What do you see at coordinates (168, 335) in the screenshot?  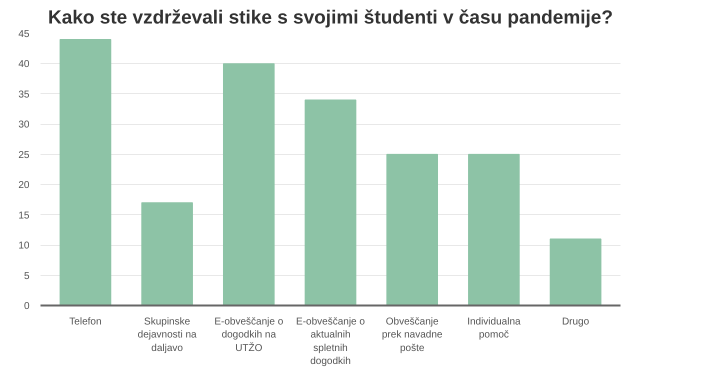 I see `x-tick-label: Skupinske dejavnosti na daljavo` at bounding box center [168, 335].